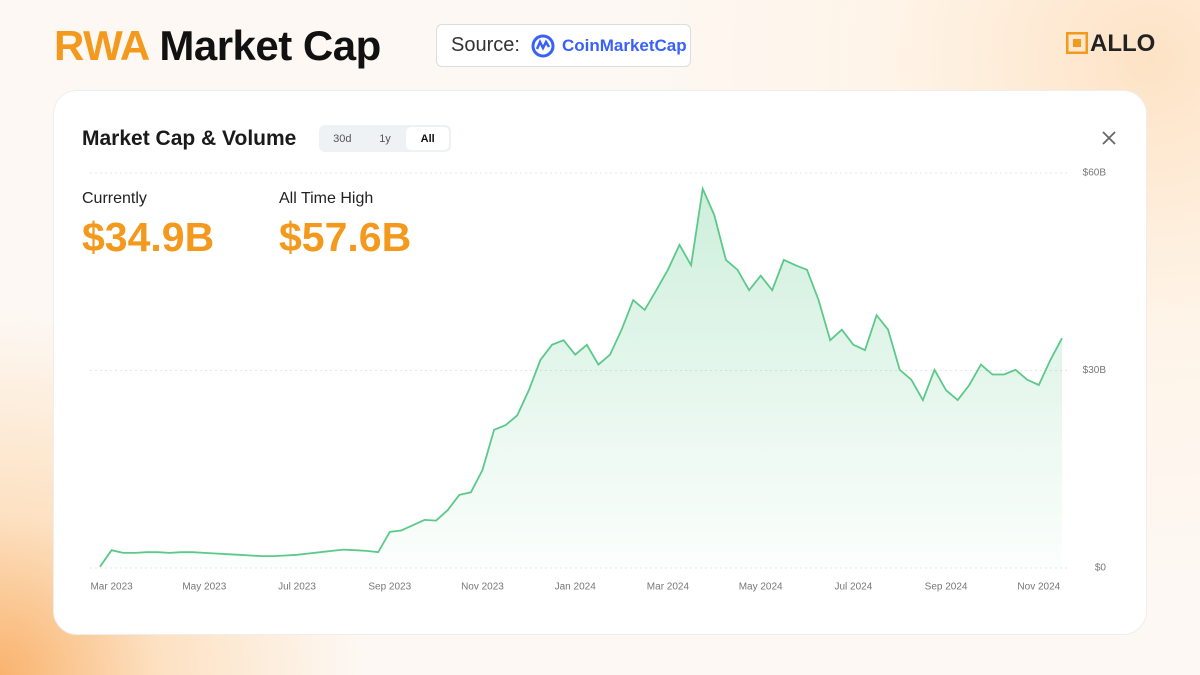 The image size is (1200, 675). Describe the element at coordinates (1038, 587) in the screenshot. I see `x-tick-label: Nov 2024` at that location.